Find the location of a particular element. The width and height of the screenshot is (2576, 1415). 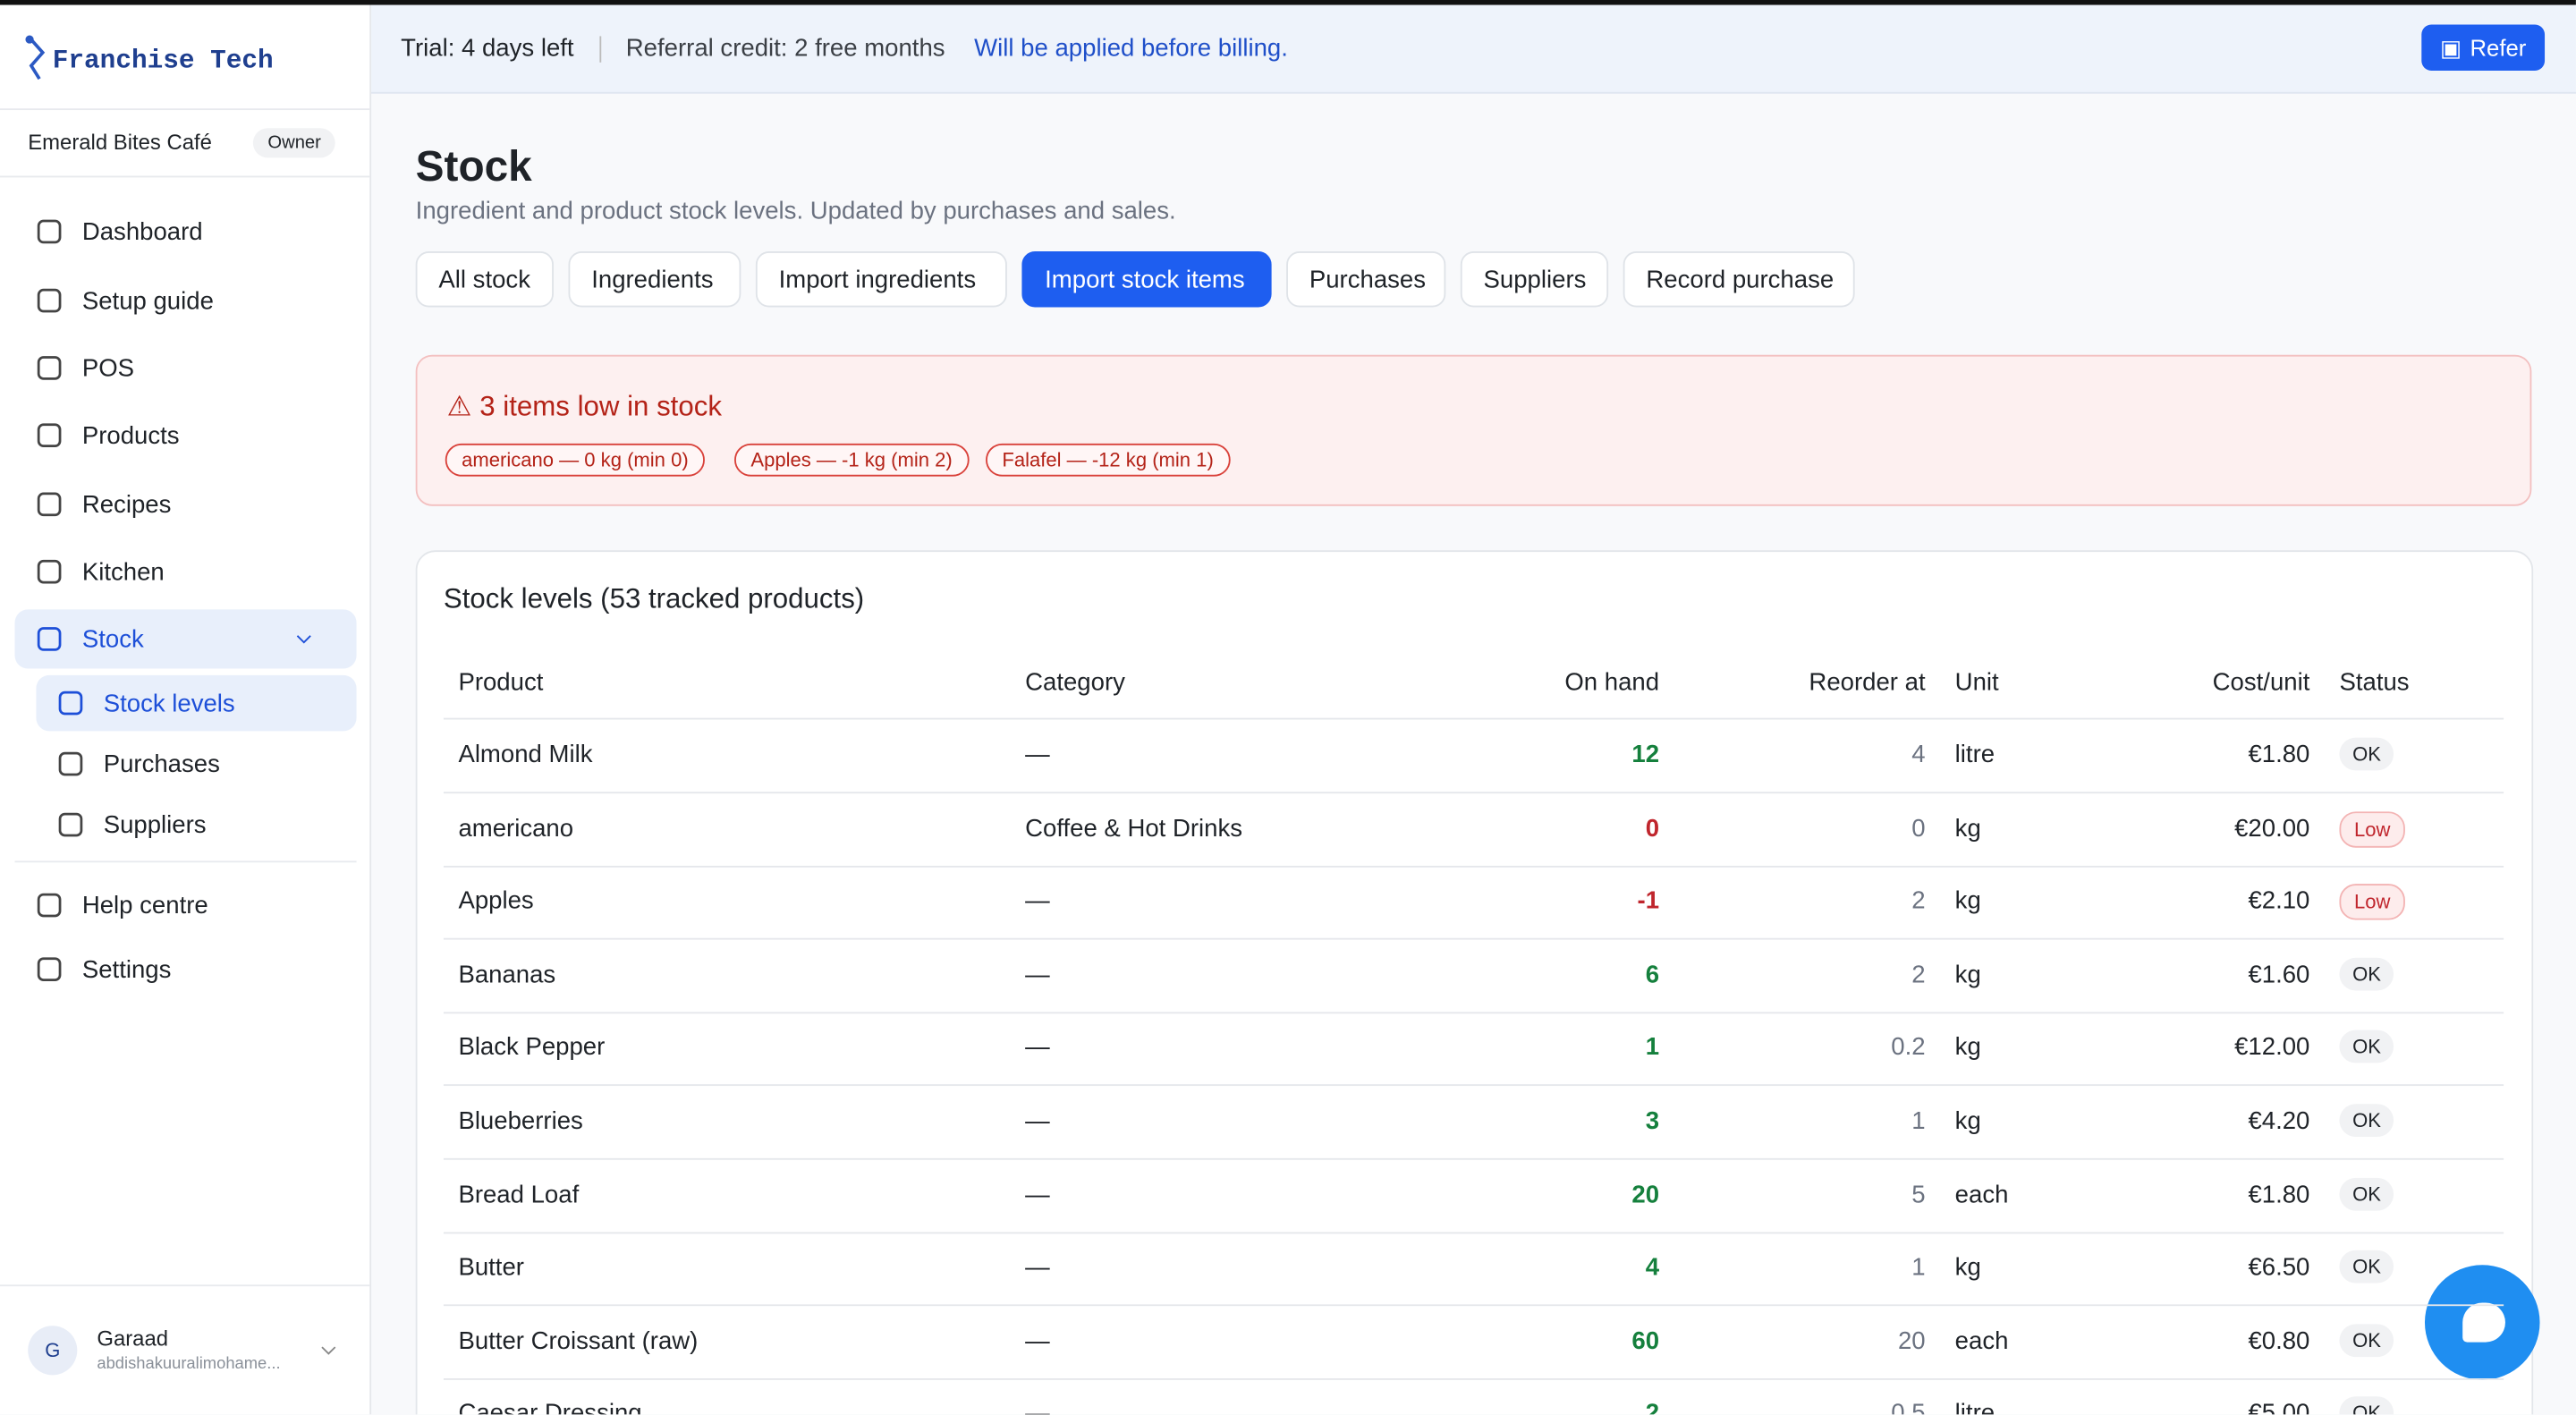

nav-label: Dashboard is located at coordinates (142, 231).